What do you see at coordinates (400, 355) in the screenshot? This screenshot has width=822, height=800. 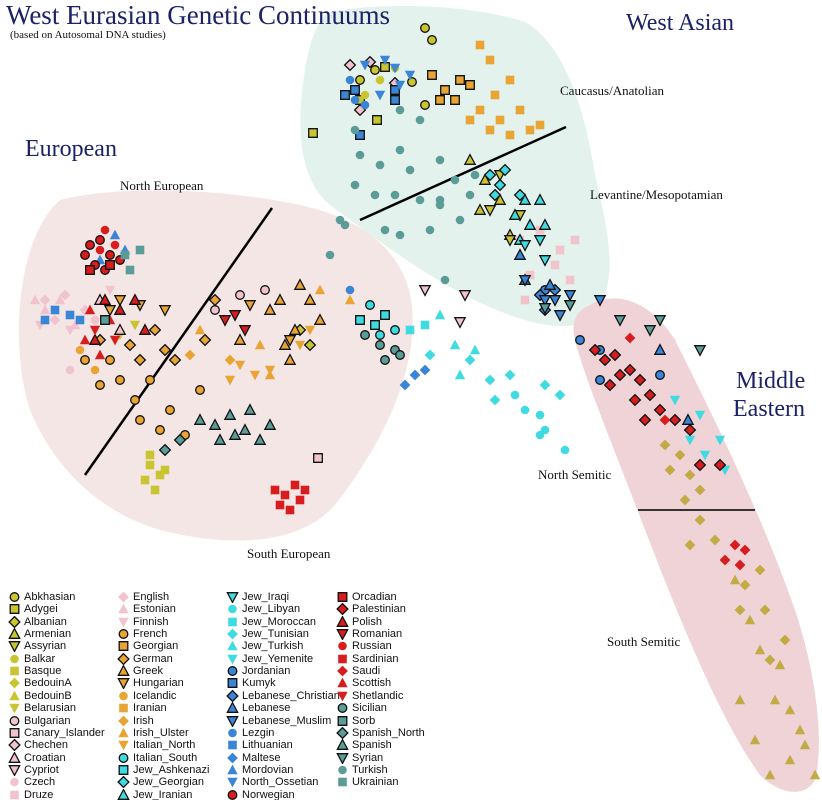 I see `point-sicilian` at bounding box center [400, 355].